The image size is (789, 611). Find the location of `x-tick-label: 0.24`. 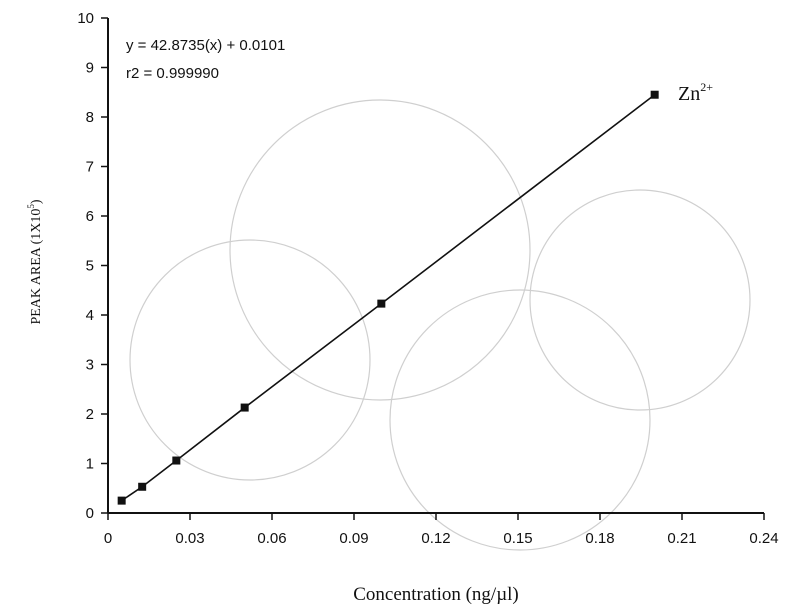

x-tick-label: 0.24 is located at coordinates (763, 538).